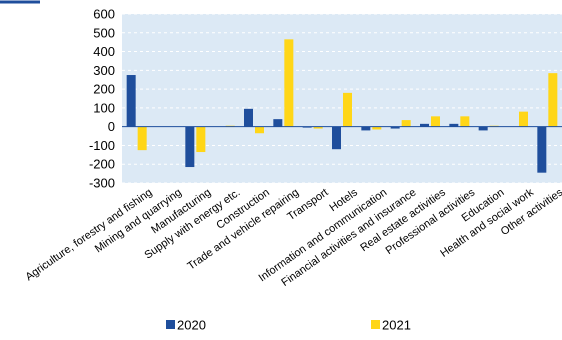 This screenshot has width=562, height=340. Describe the element at coordinates (111, 126) in the screenshot. I see `y-tick-label: 0` at that location.